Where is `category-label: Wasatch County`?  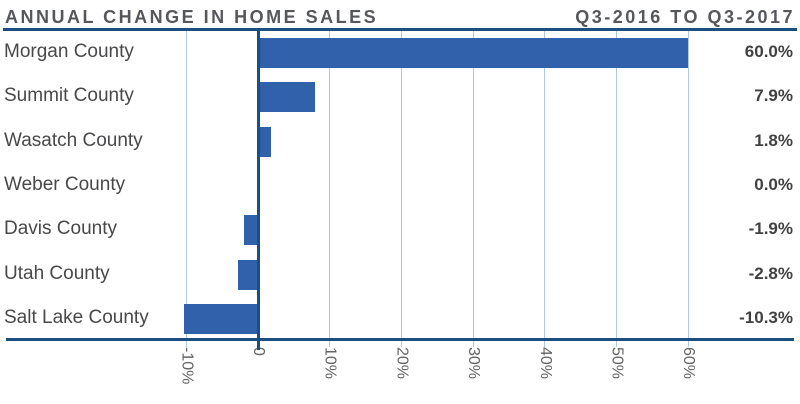 category-label: Wasatch County is located at coordinates (73, 140).